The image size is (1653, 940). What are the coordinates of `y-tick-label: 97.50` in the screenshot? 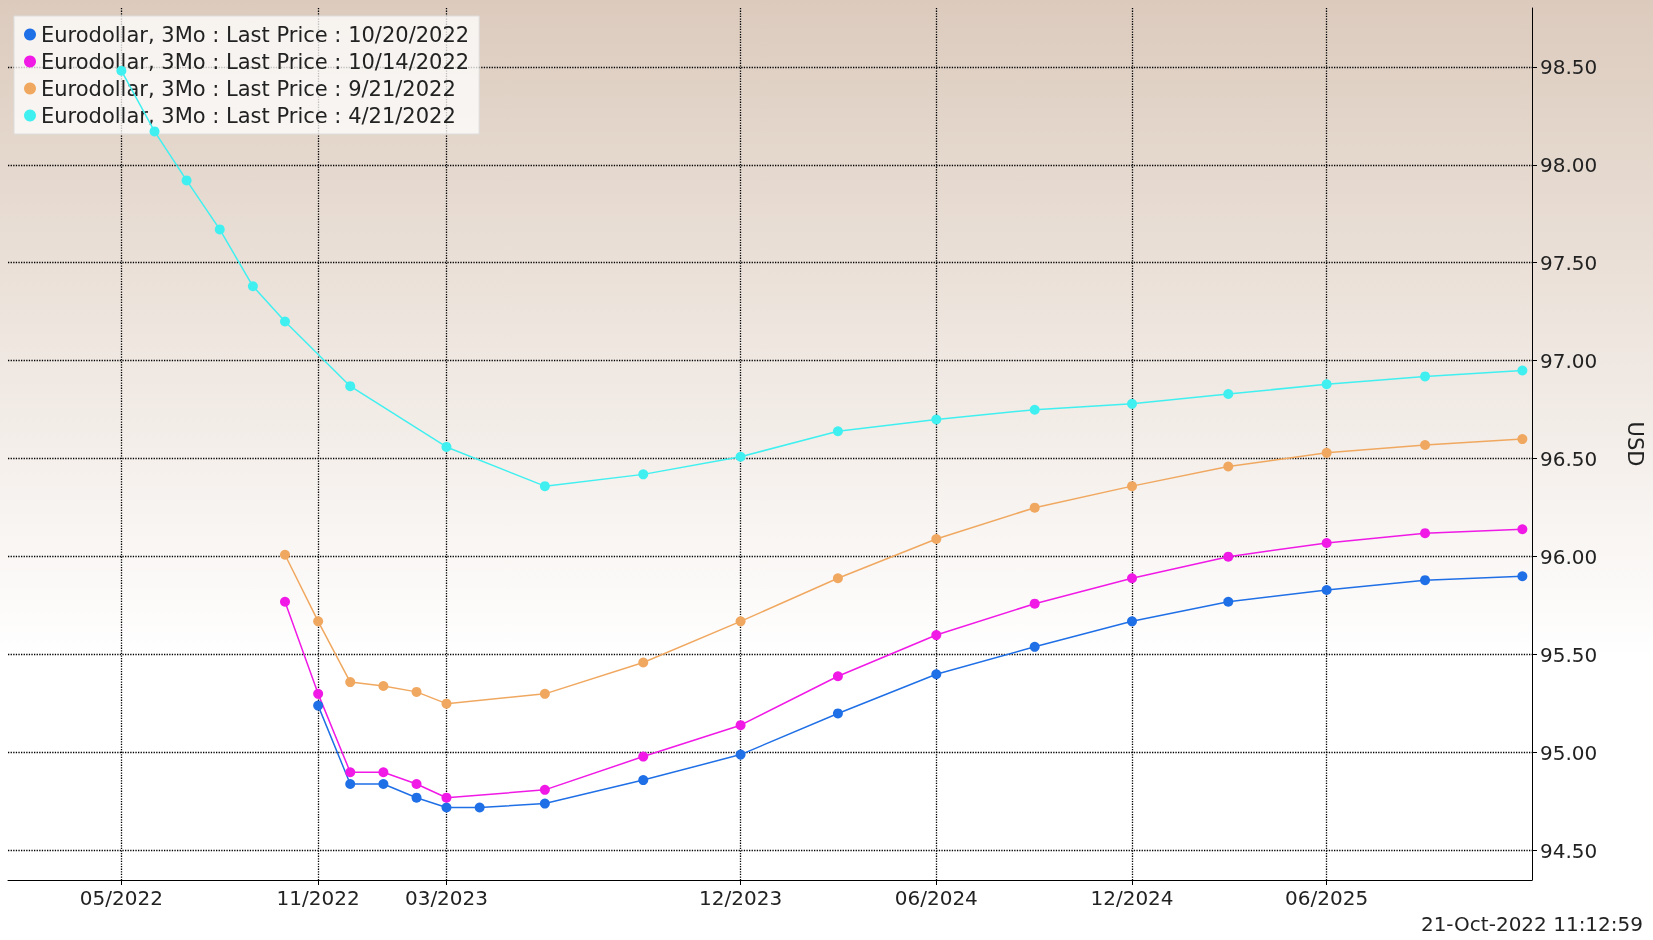 It's located at (1569, 262).